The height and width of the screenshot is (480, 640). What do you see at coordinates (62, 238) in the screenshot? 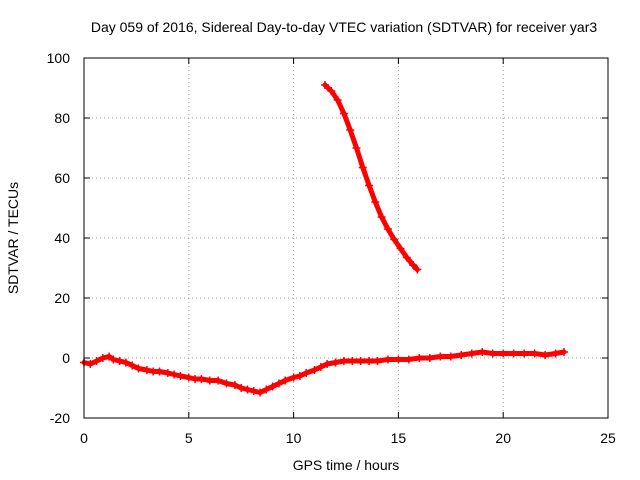
I see `y-tick-label: 40` at bounding box center [62, 238].